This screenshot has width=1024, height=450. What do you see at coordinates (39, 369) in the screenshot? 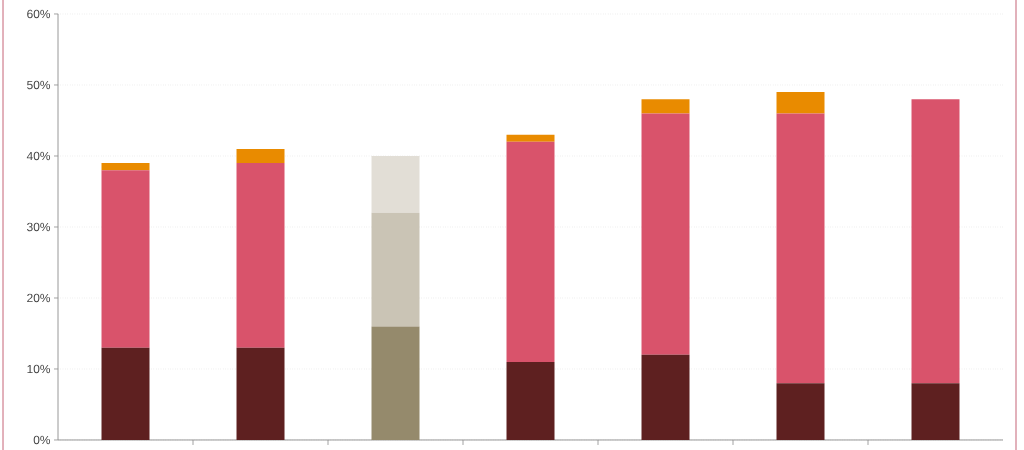
I see `y-tick-label: 10%` at bounding box center [39, 369].